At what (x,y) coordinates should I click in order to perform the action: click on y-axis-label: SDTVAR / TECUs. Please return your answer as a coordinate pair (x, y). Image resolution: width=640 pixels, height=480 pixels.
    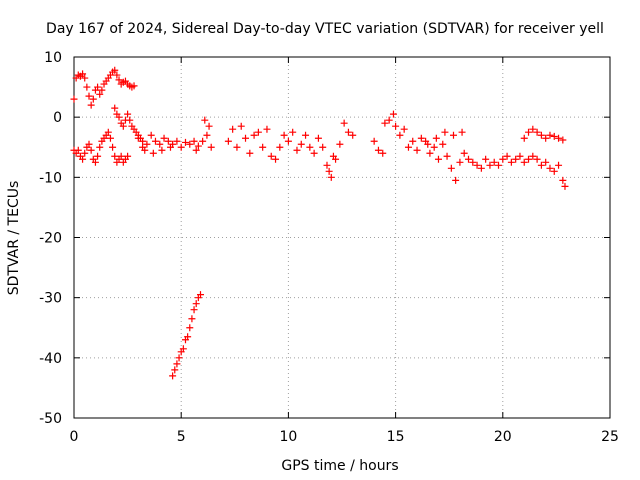
    Looking at the image, I should click on (14, 238).